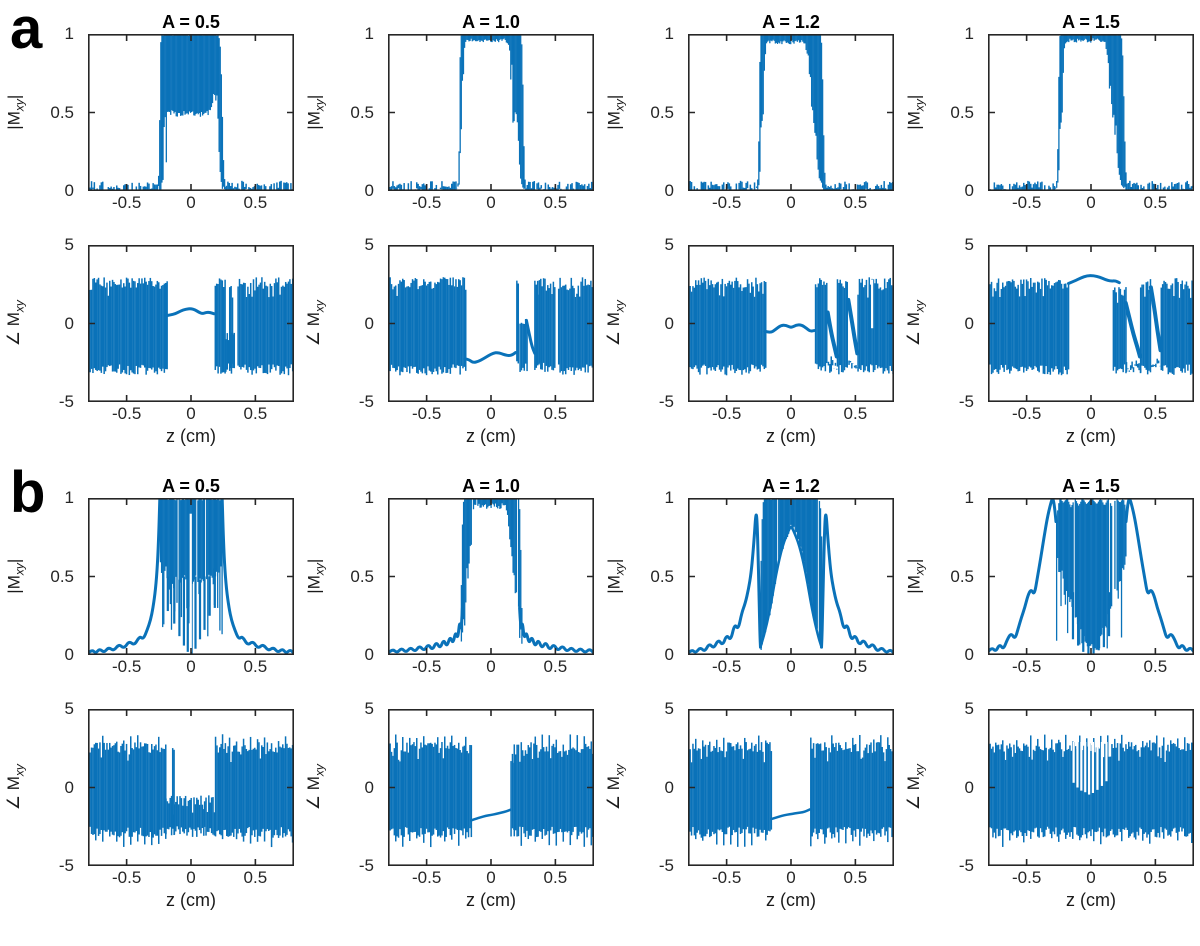 This screenshot has width=1200, height=946. What do you see at coordinates (150, 343) in the screenshot?
I see `subplot-a-phase-1: ∠ Mxy 5 0 -5 -0.5 0 0.5 z (cm)` at bounding box center [150, 343].